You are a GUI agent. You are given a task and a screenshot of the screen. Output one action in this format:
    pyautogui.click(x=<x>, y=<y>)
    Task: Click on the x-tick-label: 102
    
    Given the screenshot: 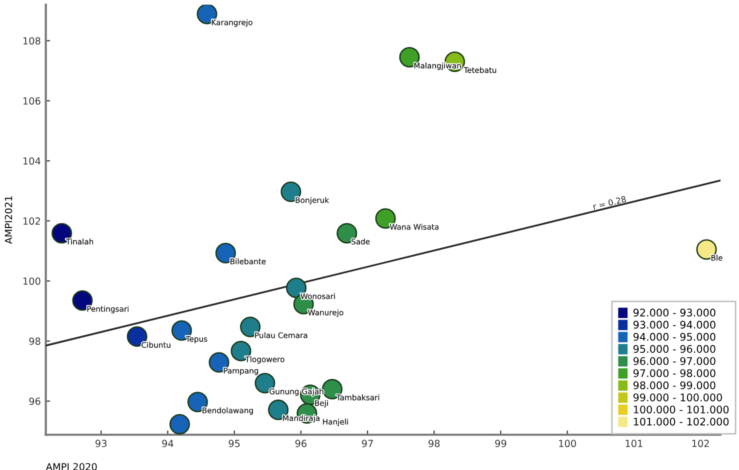 What is the action you would take?
    pyautogui.click(x=700, y=444)
    